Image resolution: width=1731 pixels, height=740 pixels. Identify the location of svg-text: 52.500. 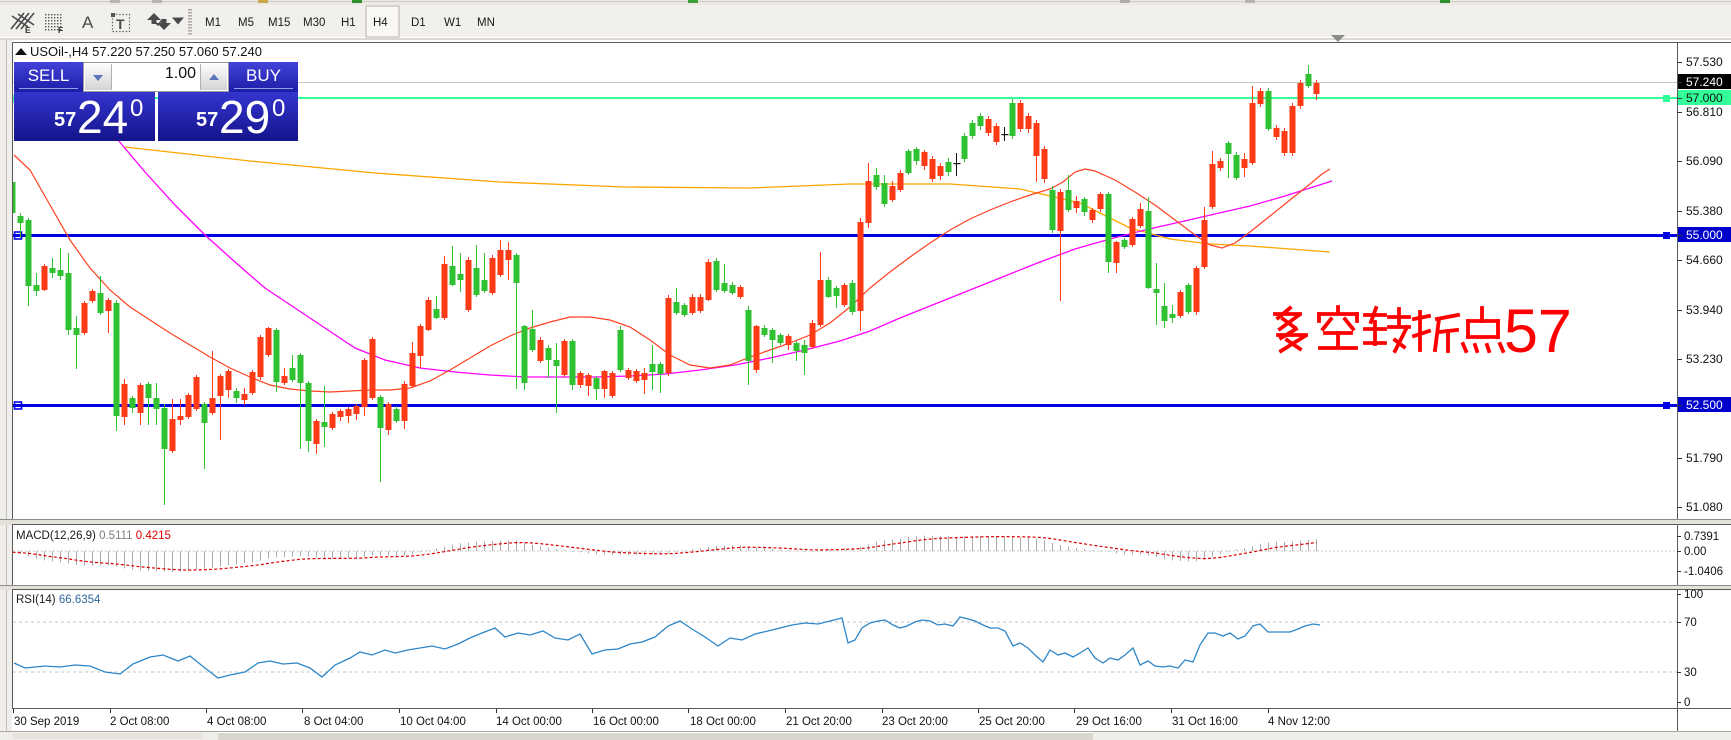
(1704, 405).